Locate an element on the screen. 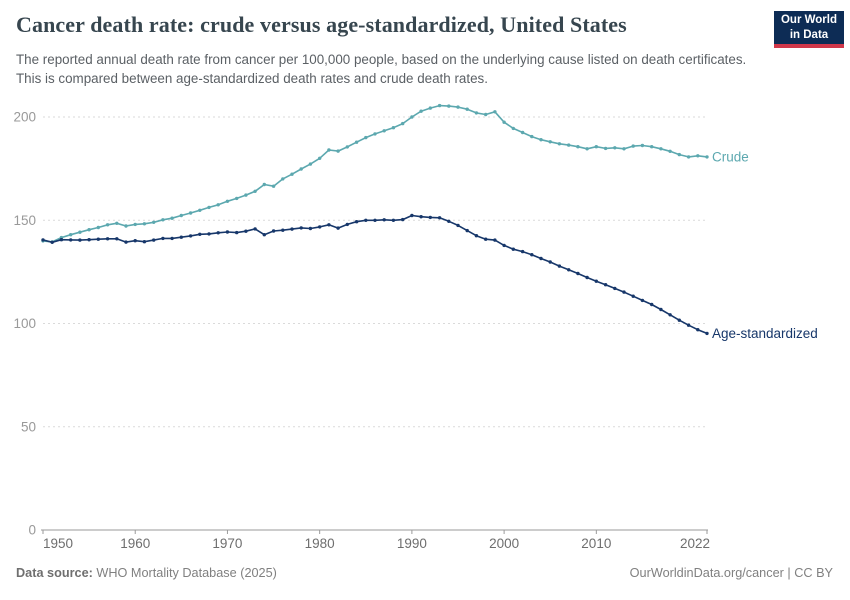  logo-line1: Our World is located at coordinates (808, 20).